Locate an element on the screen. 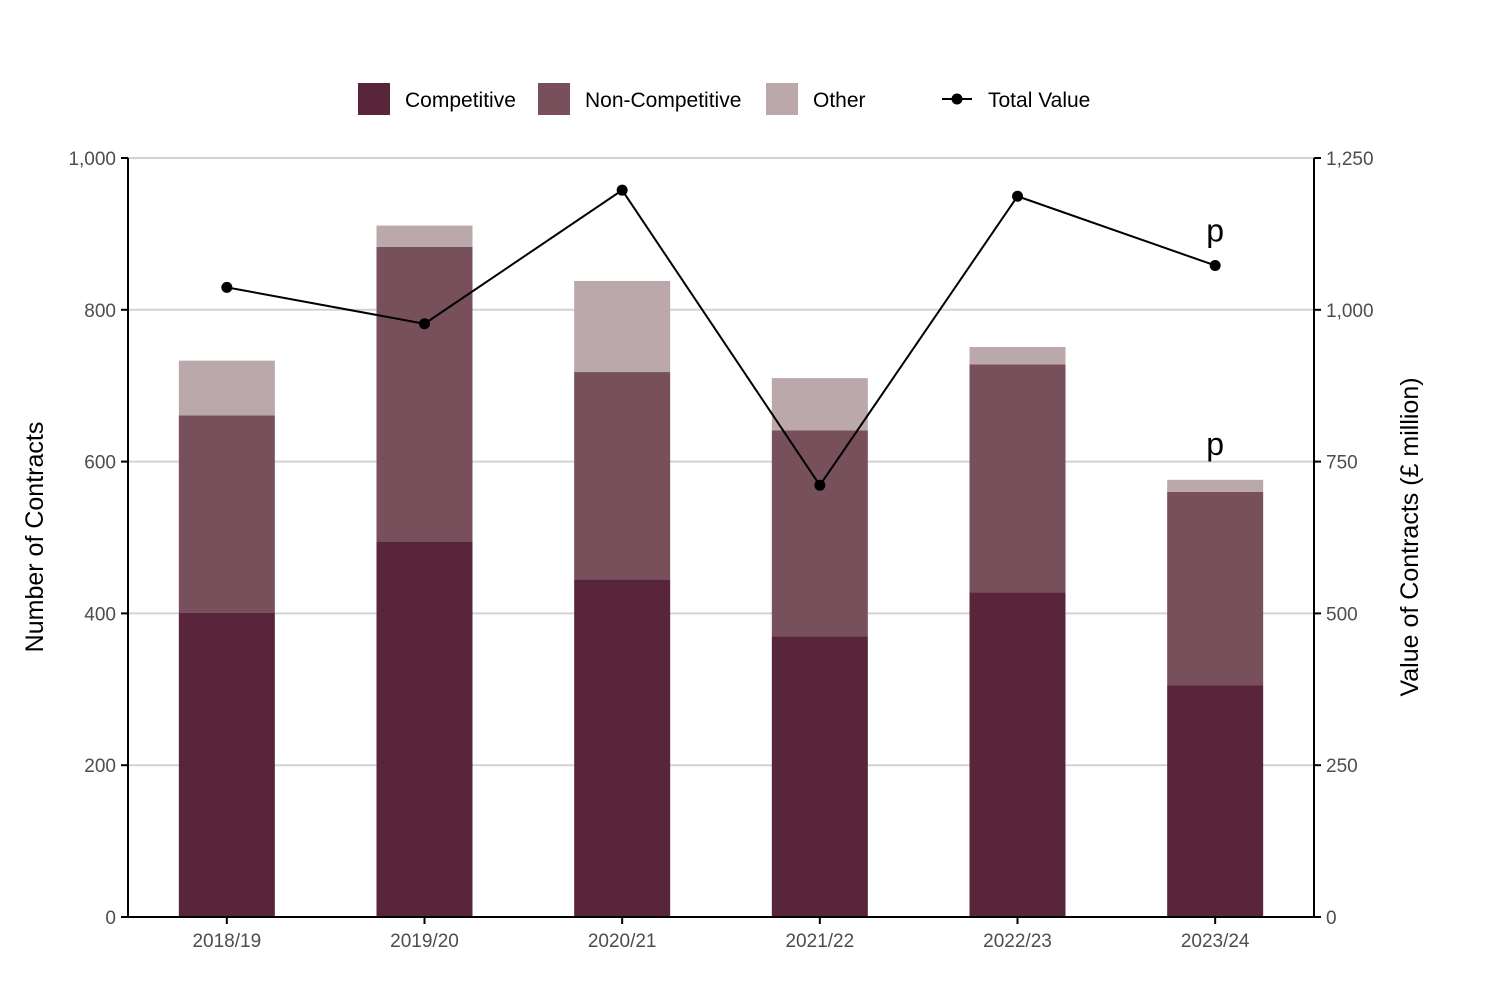  annotation-bar-2023-24: p is located at coordinates (1215, 444).